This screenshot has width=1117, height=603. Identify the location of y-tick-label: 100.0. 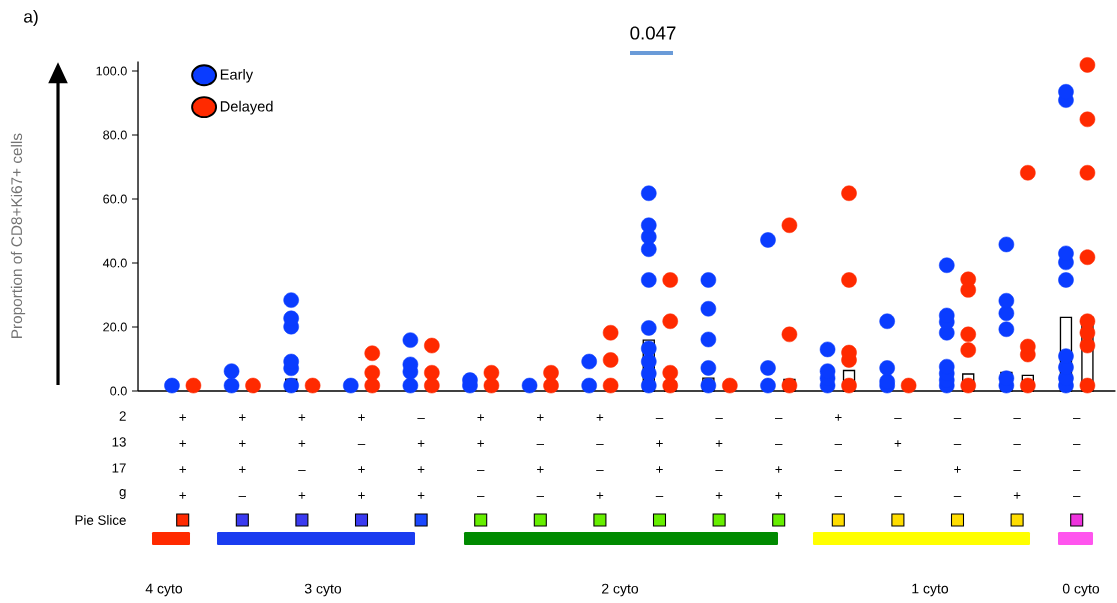
(111, 71).